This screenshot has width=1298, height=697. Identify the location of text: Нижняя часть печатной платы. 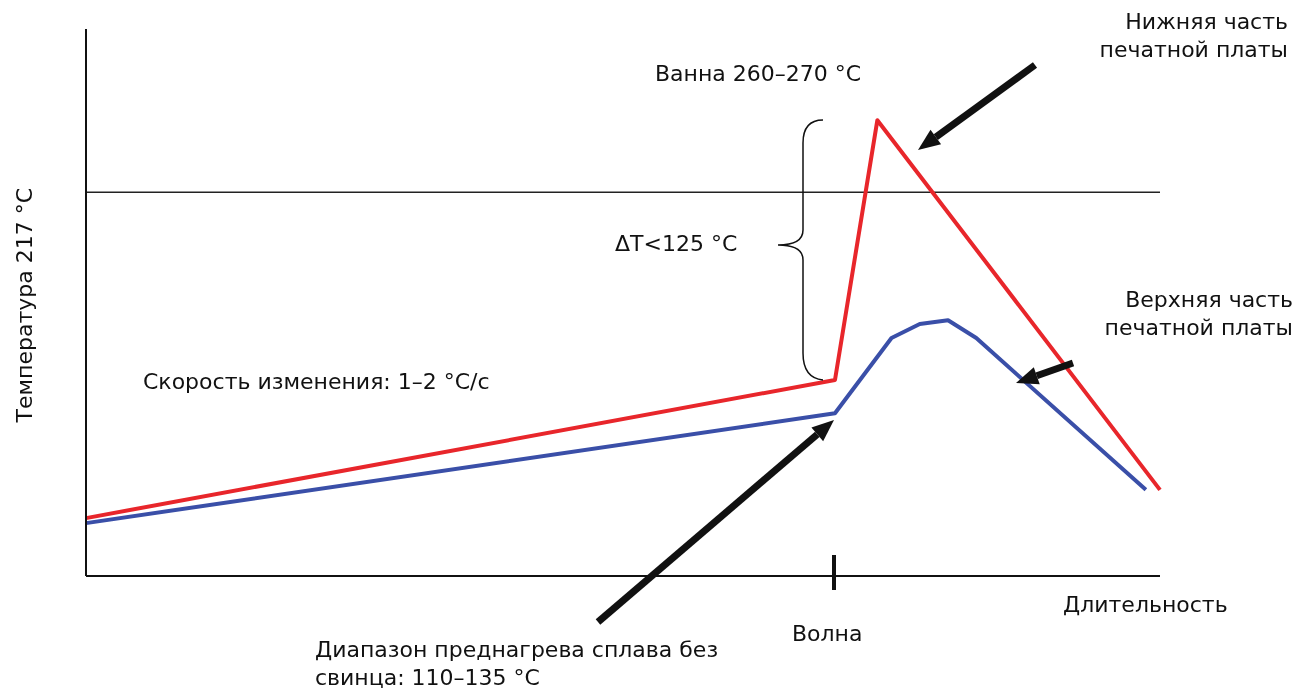
(1193, 36).